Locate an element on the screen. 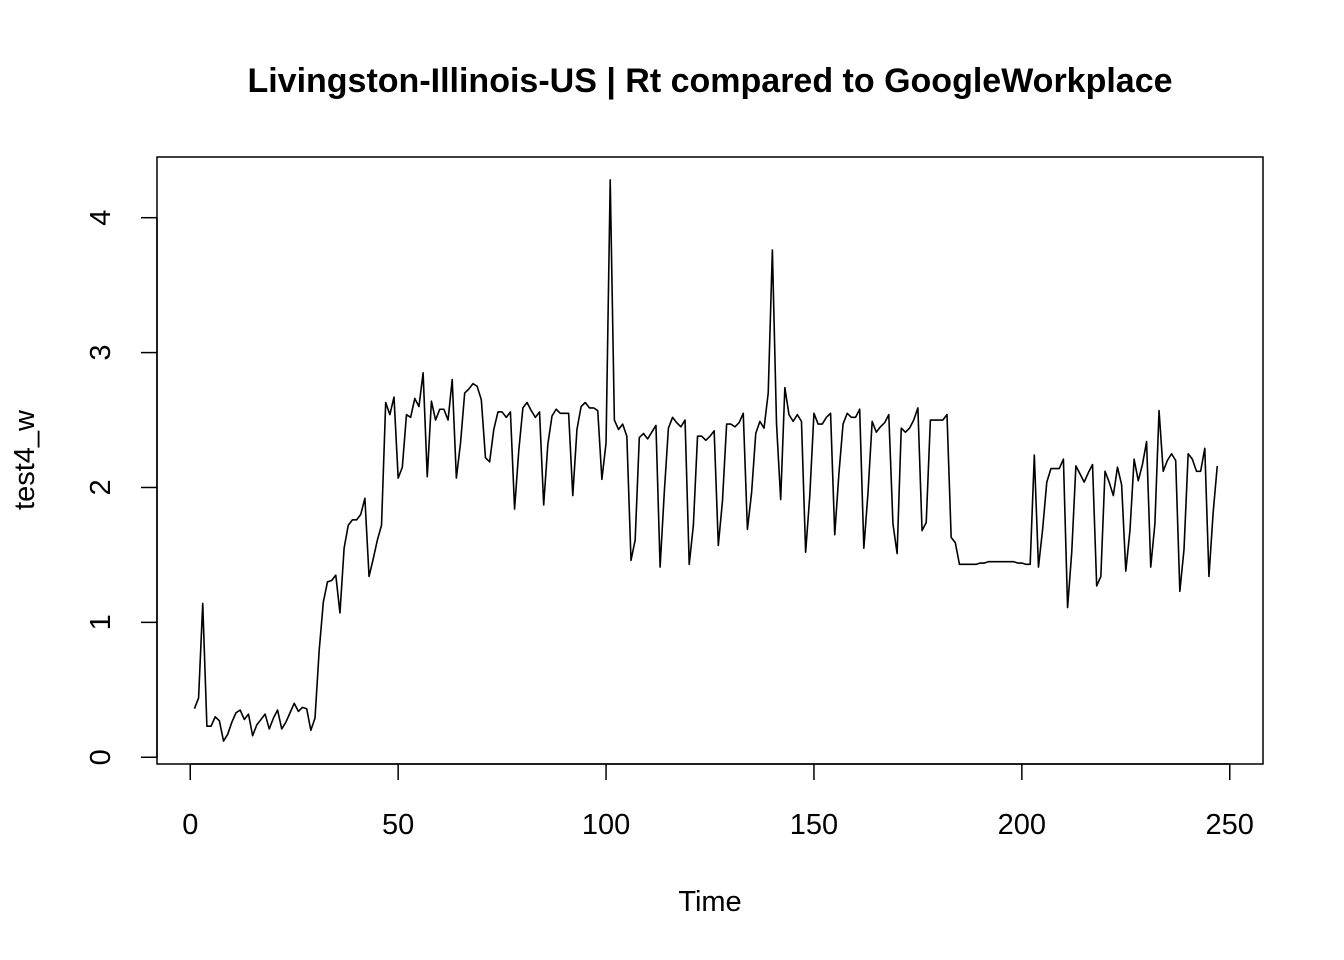 This screenshot has height=960, width=1344. y-tick-label: 2 is located at coordinates (101, 487).